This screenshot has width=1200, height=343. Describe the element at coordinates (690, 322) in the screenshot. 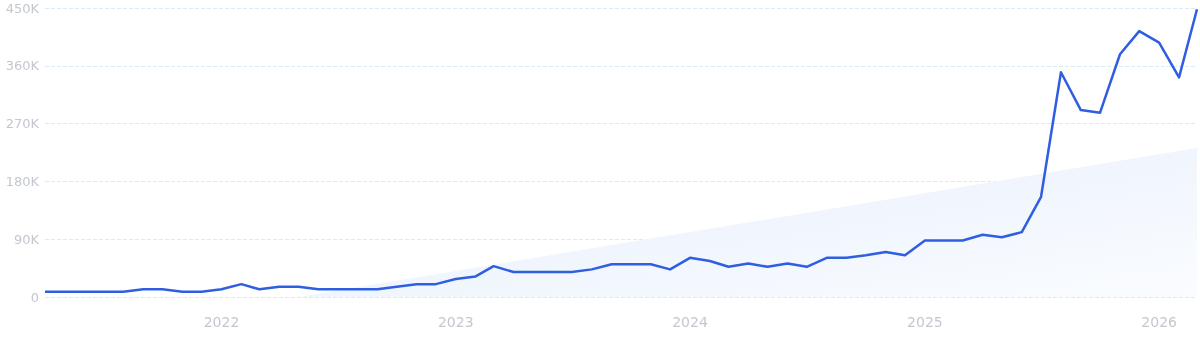

I see `x-tick-label: 2024` at that location.